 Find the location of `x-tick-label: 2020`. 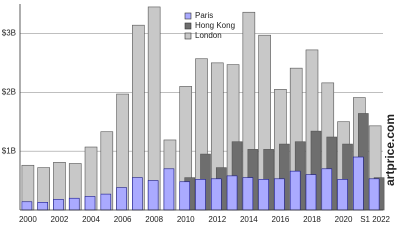

x-tick-label: 2020 is located at coordinates (344, 219).